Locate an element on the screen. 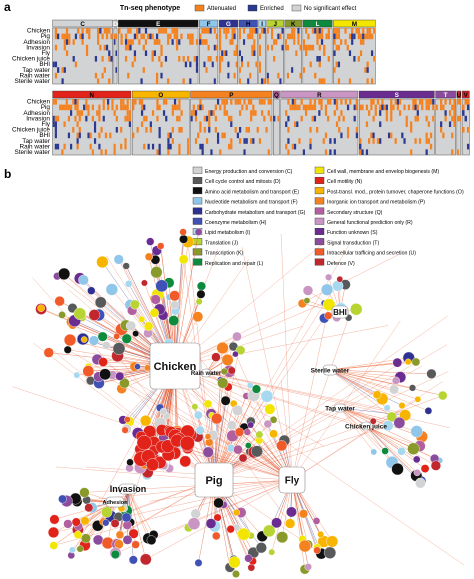  category-label-E: E is located at coordinates (158, 24).